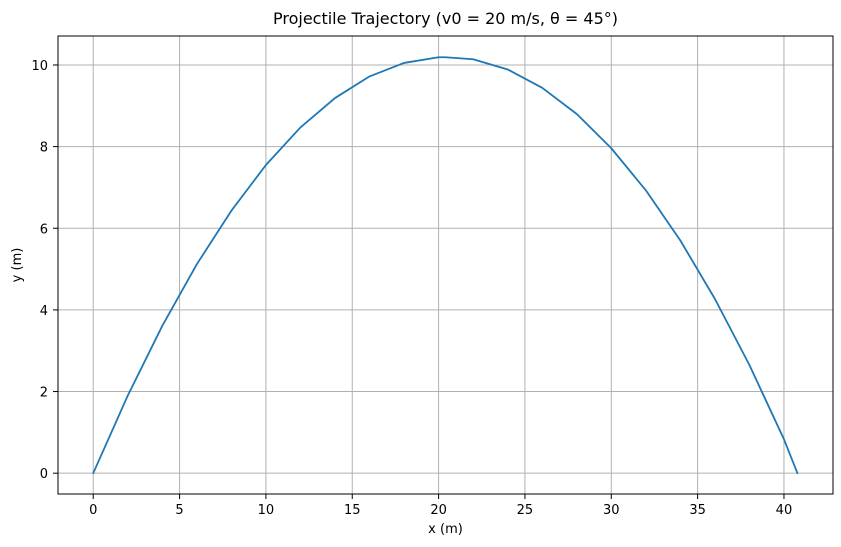  What do you see at coordinates (438, 510) in the screenshot?
I see `x-tick-label: 20` at bounding box center [438, 510].